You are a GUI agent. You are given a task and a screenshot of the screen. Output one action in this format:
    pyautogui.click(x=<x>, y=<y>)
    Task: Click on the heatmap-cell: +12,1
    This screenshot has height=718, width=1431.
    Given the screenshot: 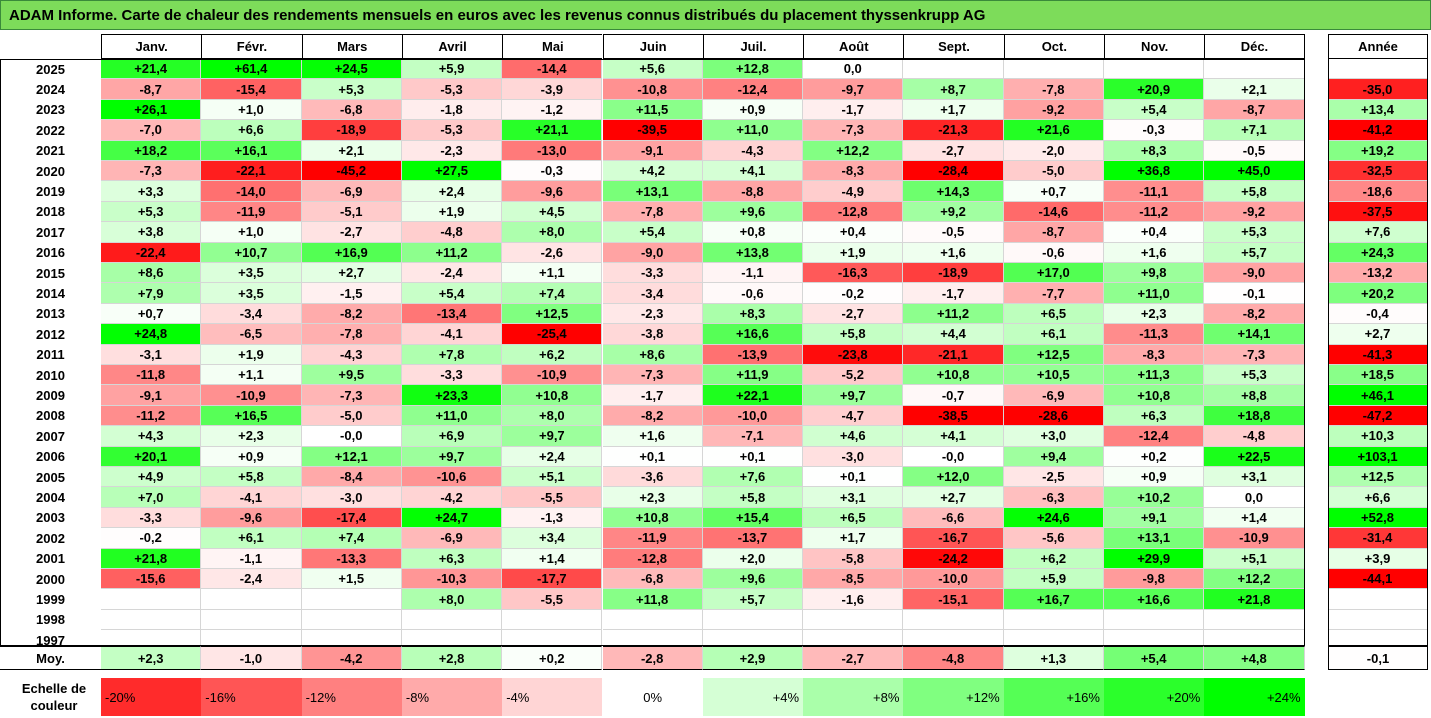 What is the action you would take?
    pyautogui.click(x=351, y=456)
    